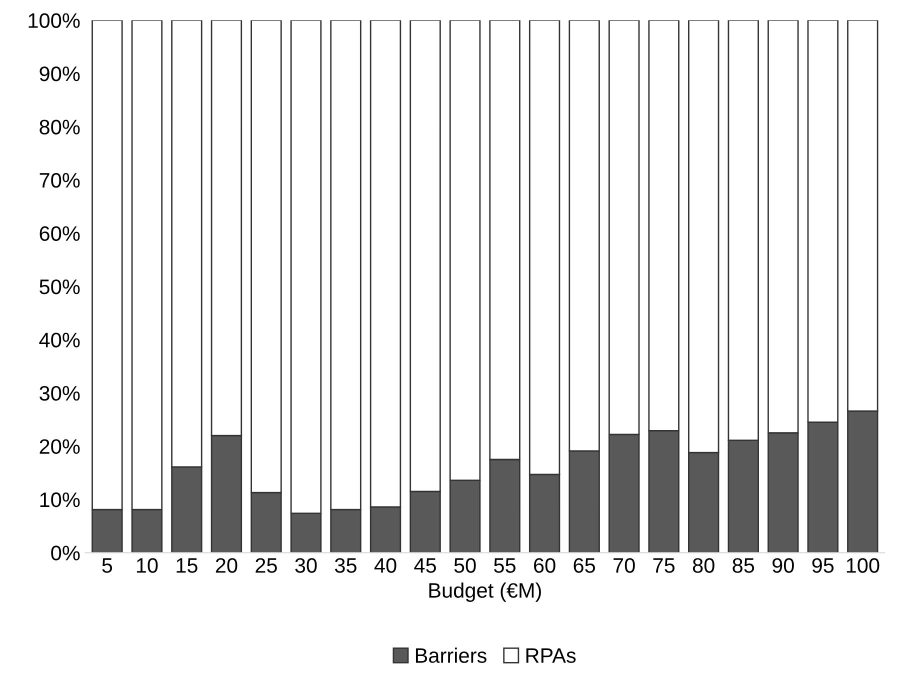  Describe the element at coordinates (664, 565) in the screenshot. I see `x-tick-label: 75` at that location.